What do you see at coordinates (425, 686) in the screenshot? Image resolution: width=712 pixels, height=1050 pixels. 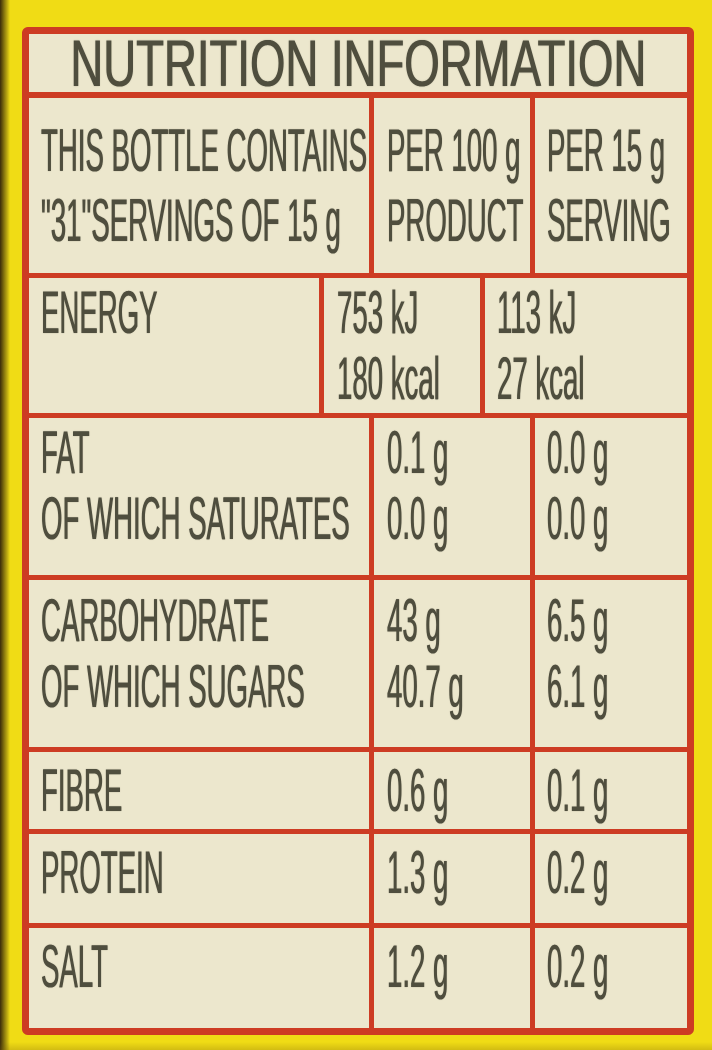 I see `value-line: 40.7 g` at bounding box center [425, 686].